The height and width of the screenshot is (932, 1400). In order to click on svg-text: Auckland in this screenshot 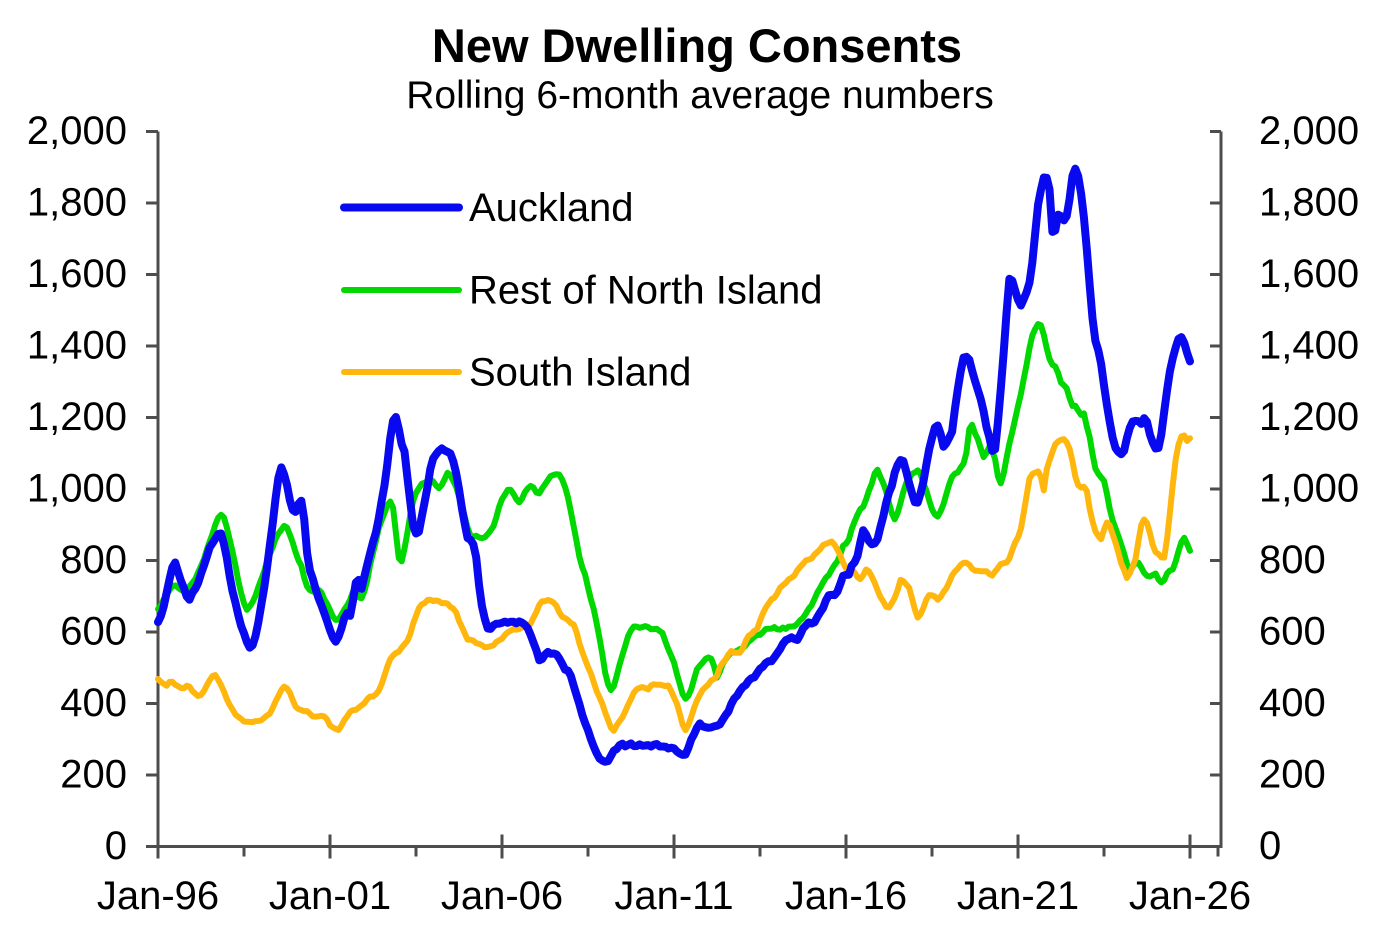, I will do `click(551, 208)`.